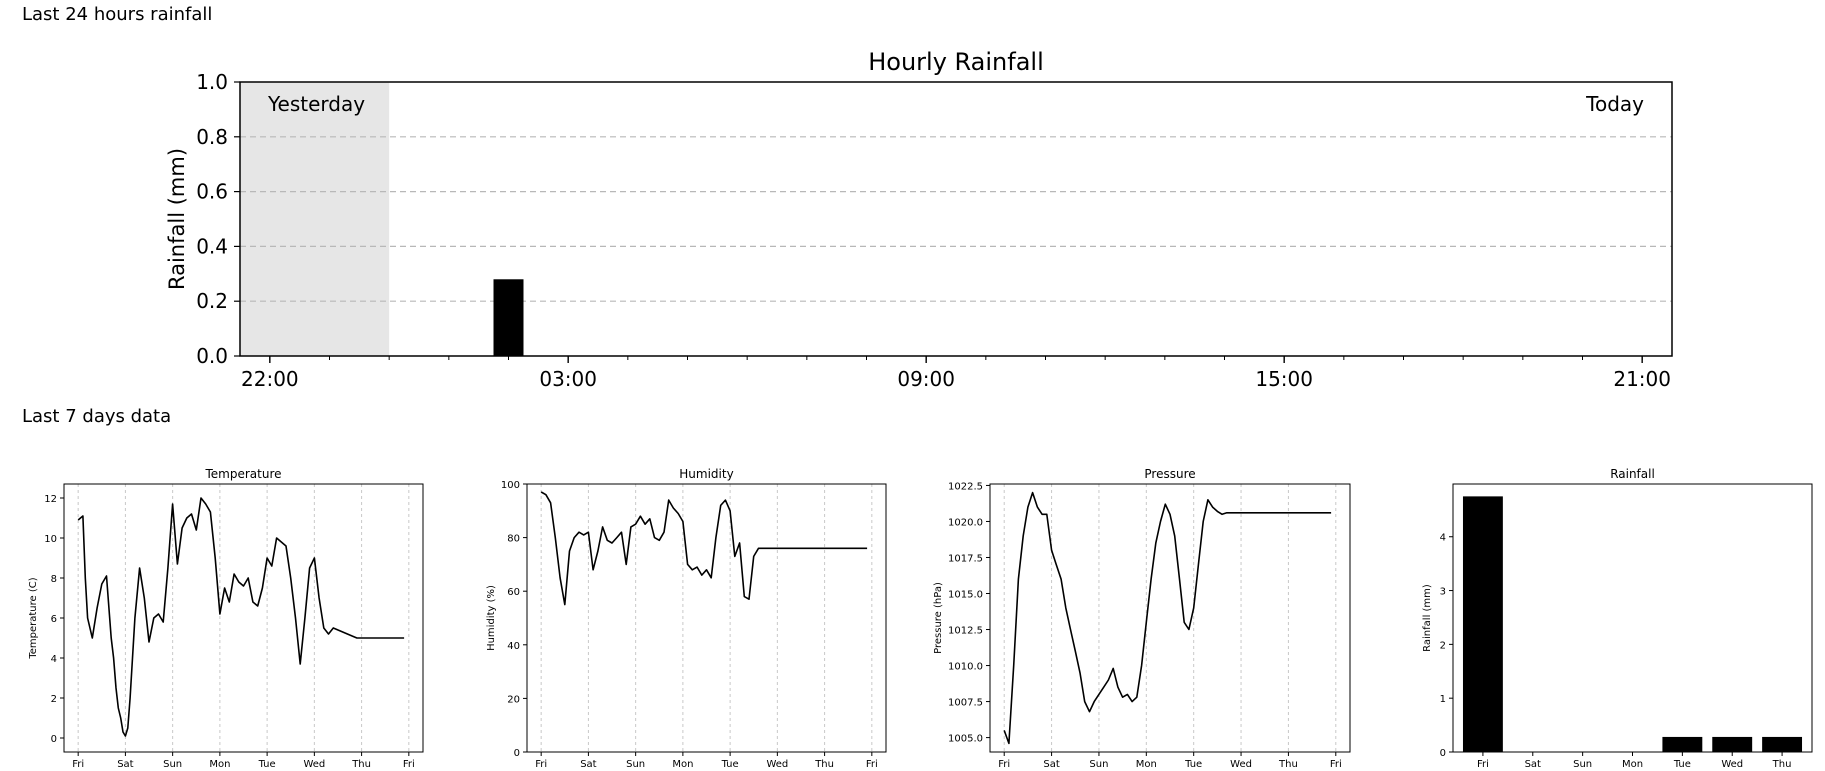 The image size is (1825, 771). I want to click on y-axis-label: Temperature (C), so click(33, 618).